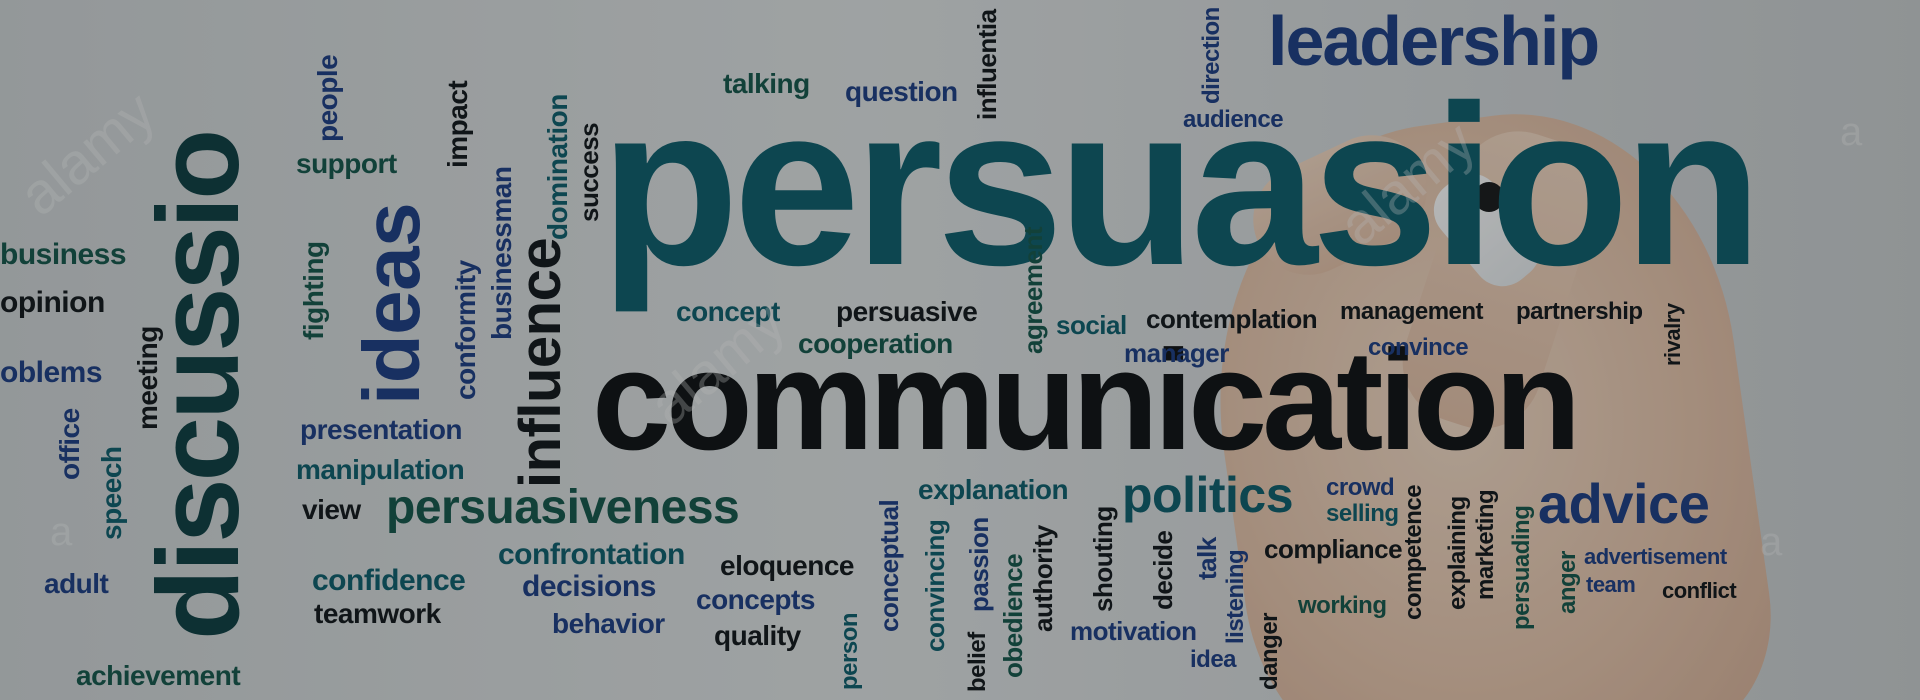 This screenshot has height=700, width=1920. I want to click on word-teamwork: teamwork, so click(377, 613).